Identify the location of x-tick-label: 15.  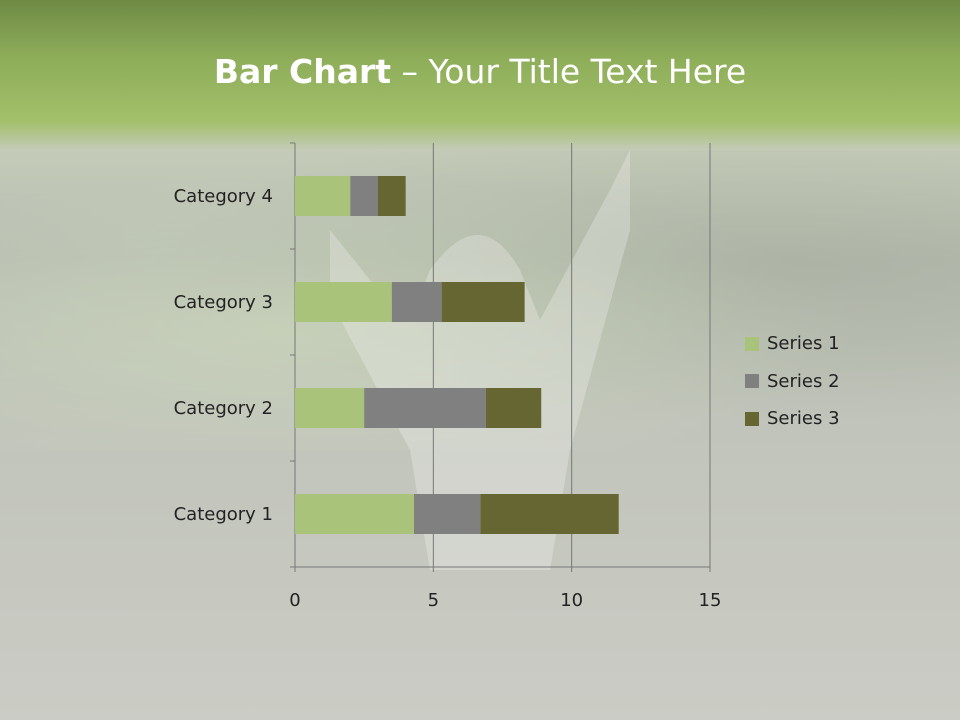
(710, 600).